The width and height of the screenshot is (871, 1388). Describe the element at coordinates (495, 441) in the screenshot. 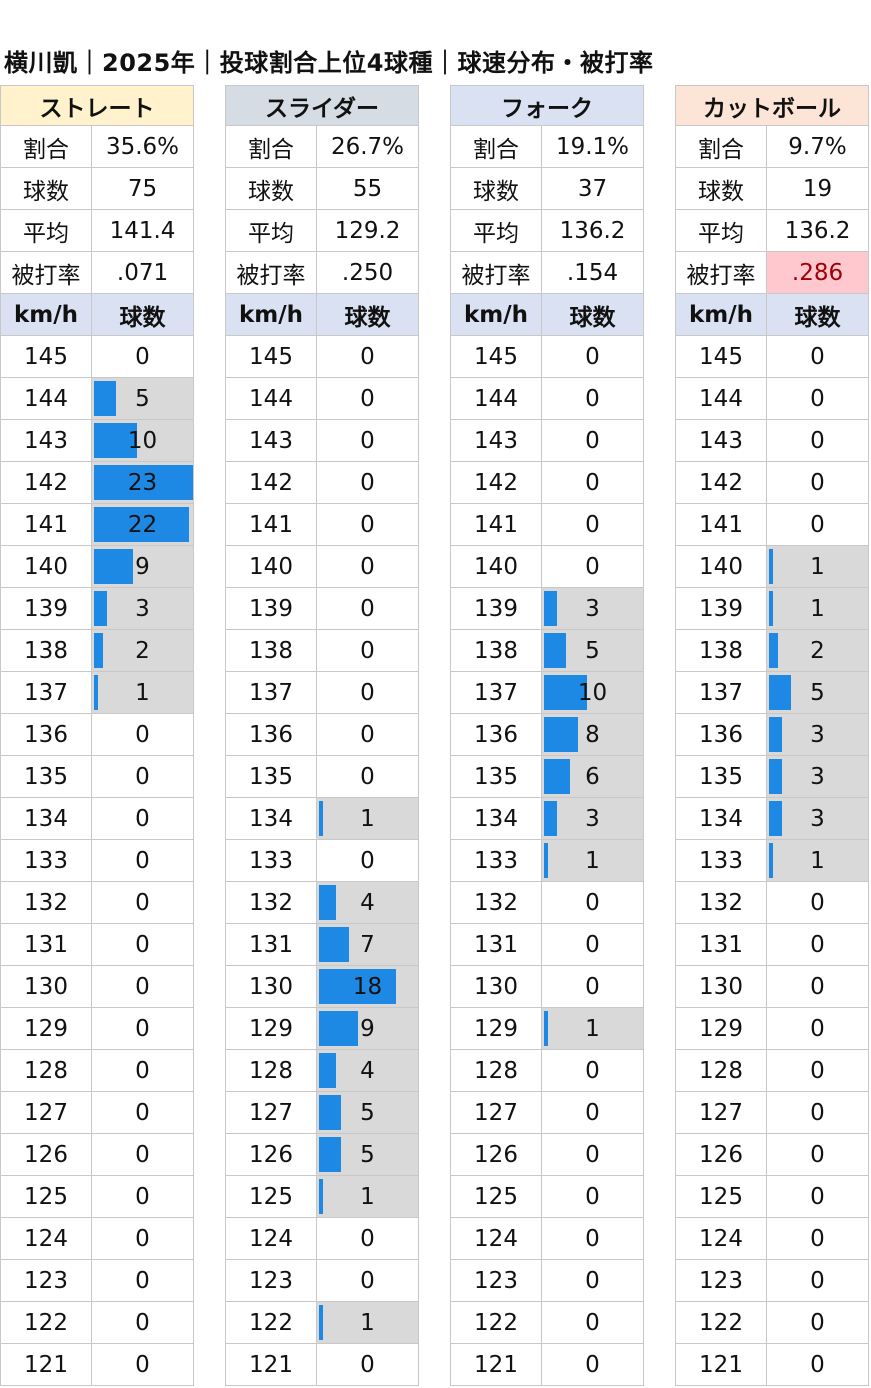

I see `speed-tick-label: 143` at that location.